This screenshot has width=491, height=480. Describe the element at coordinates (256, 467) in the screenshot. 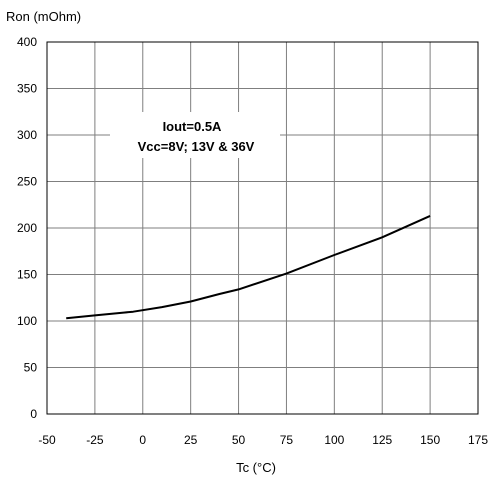

I see `x-axis-title: Tc (°C)` at that location.